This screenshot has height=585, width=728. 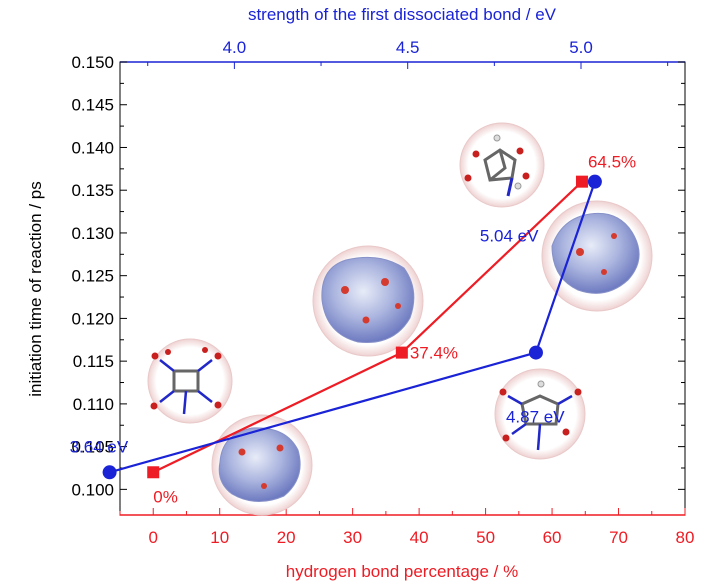 I want to click on y-tick-label: 0.125, so click(x=92, y=276).